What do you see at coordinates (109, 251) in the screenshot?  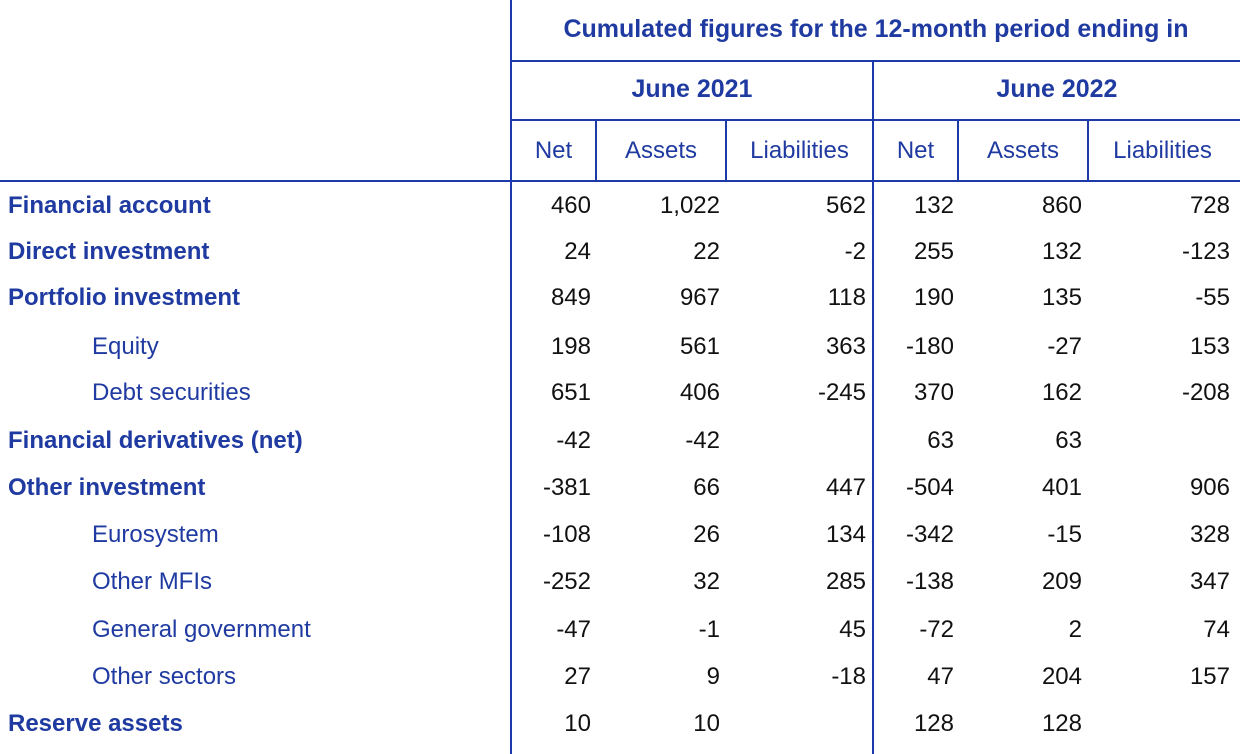 I see `row-label: Direct investment` at bounding box center [109, 251].